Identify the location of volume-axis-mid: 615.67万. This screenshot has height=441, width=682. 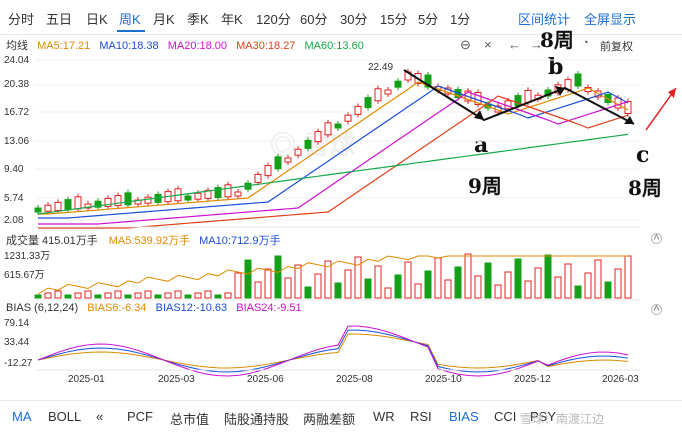
(24, 275).